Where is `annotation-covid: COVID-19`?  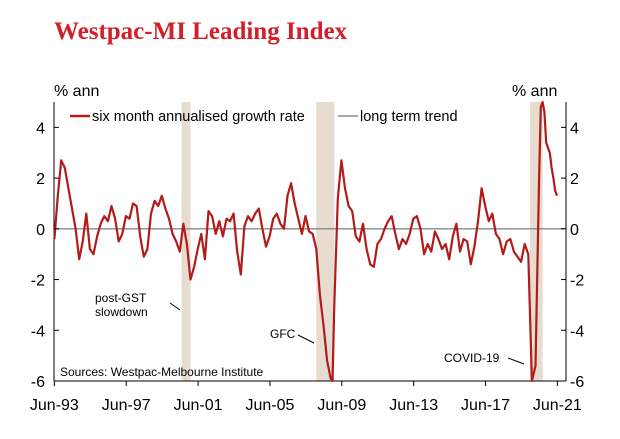
annotation-covid: COVID-19 is located at coordinates (472, 358).